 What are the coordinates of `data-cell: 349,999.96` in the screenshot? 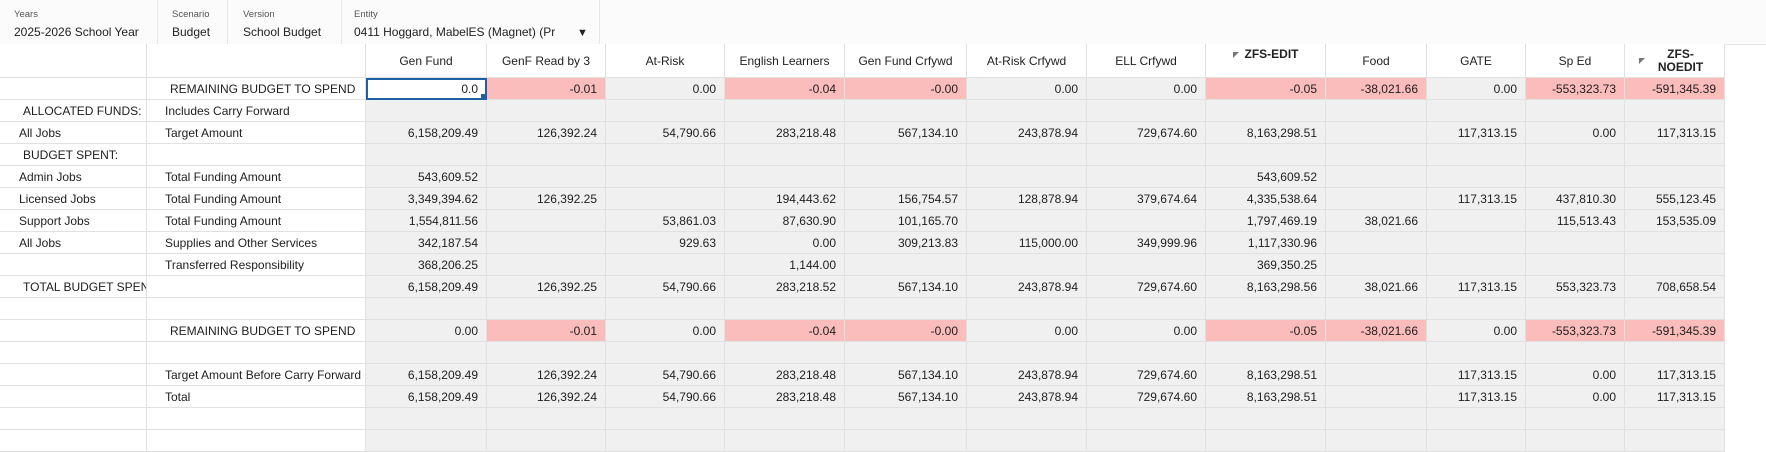 It's located at (1146, 243).